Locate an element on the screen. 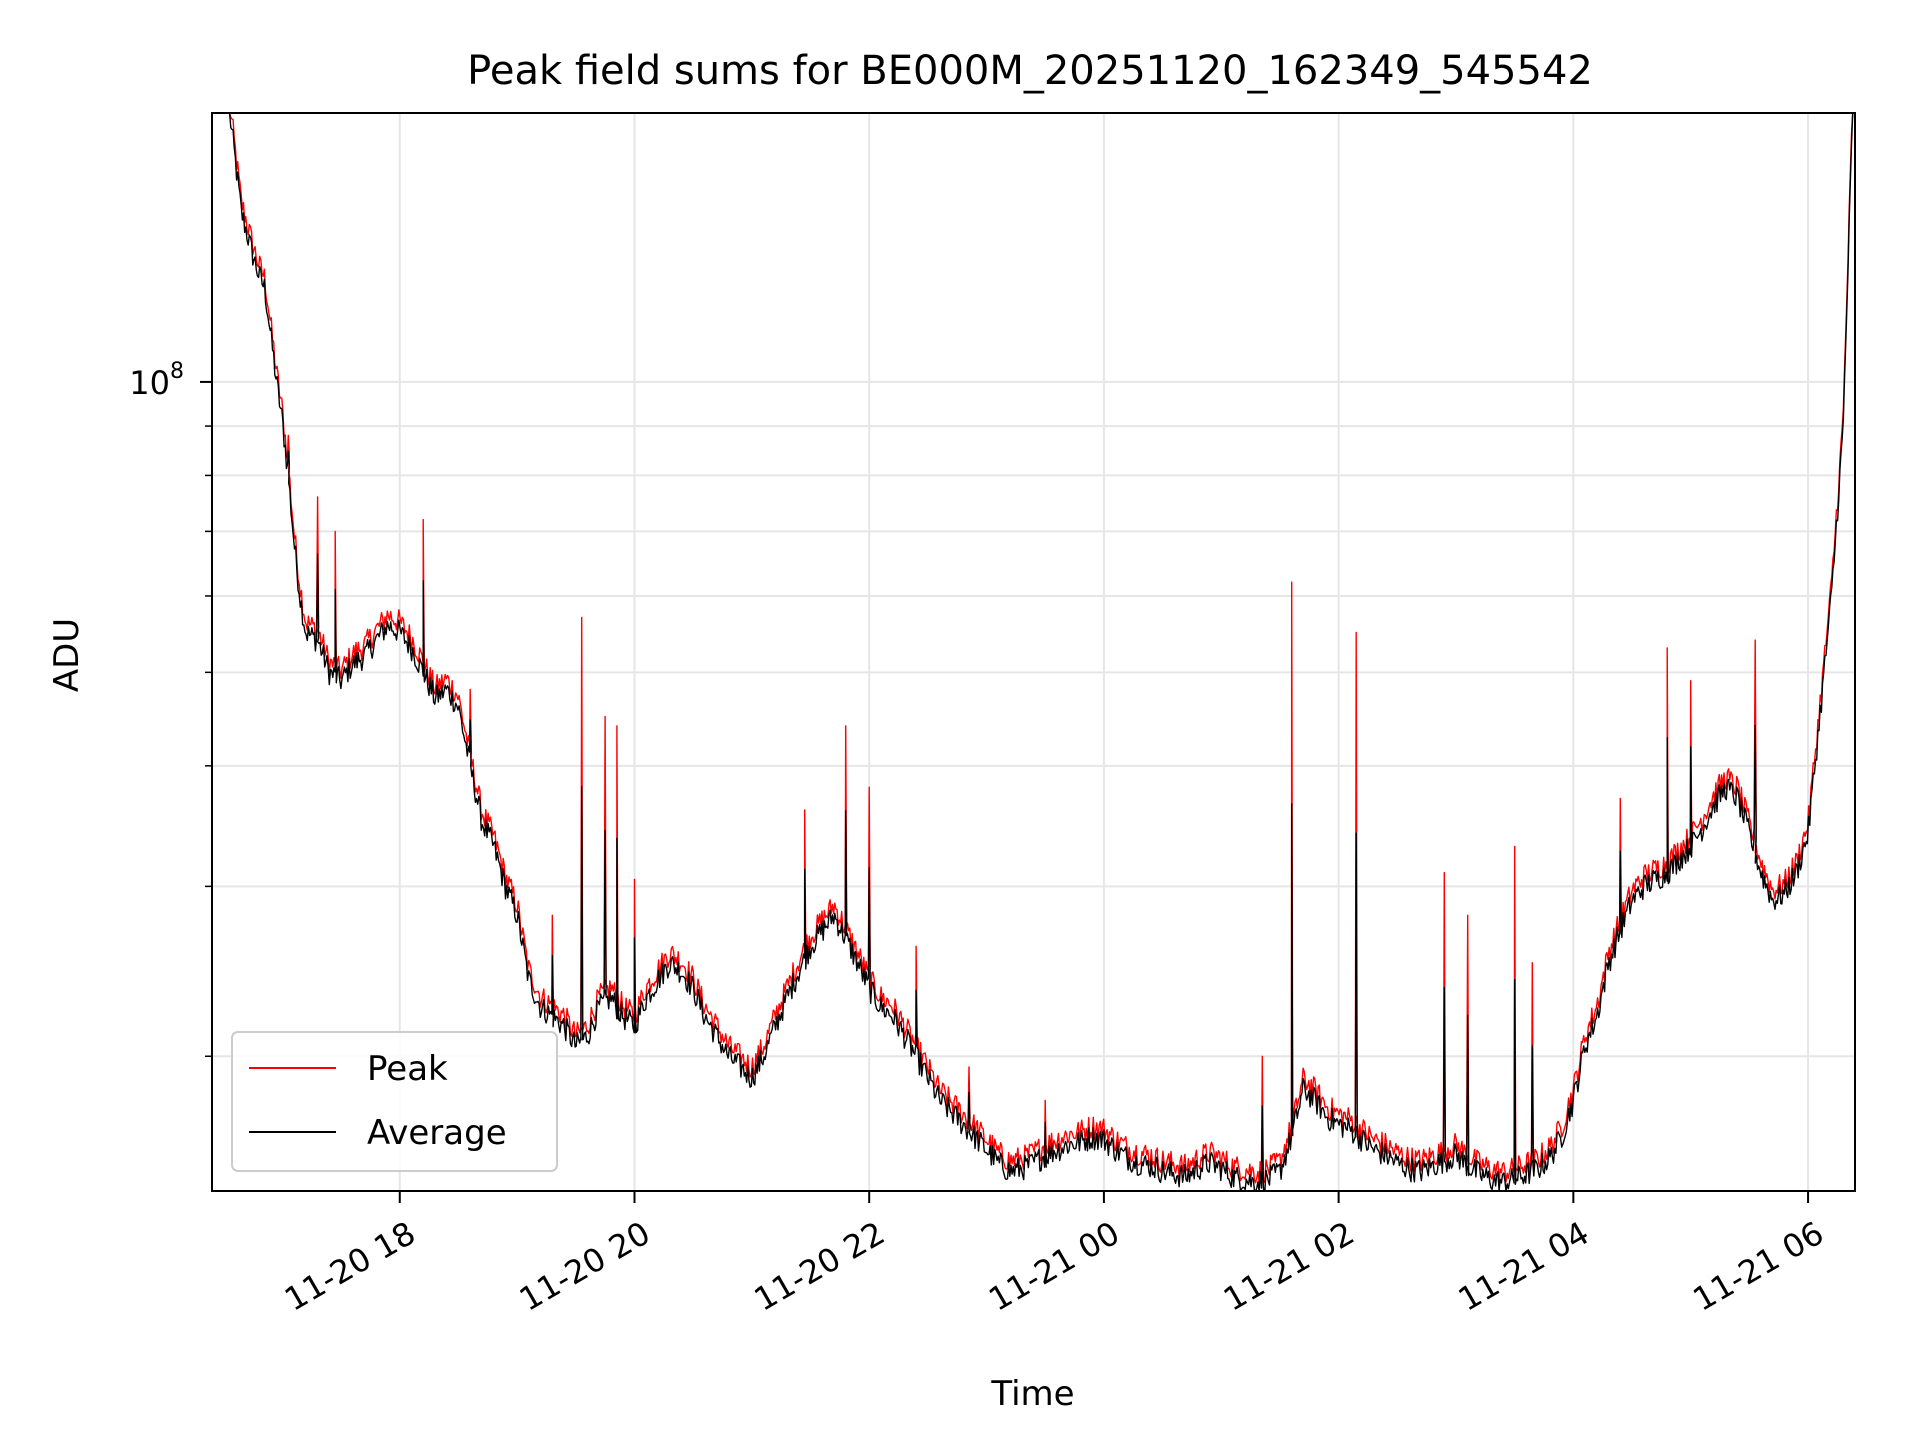 The image size is (1920, 1440). y-tick-label: 108 is located at coordinates (156, 380).